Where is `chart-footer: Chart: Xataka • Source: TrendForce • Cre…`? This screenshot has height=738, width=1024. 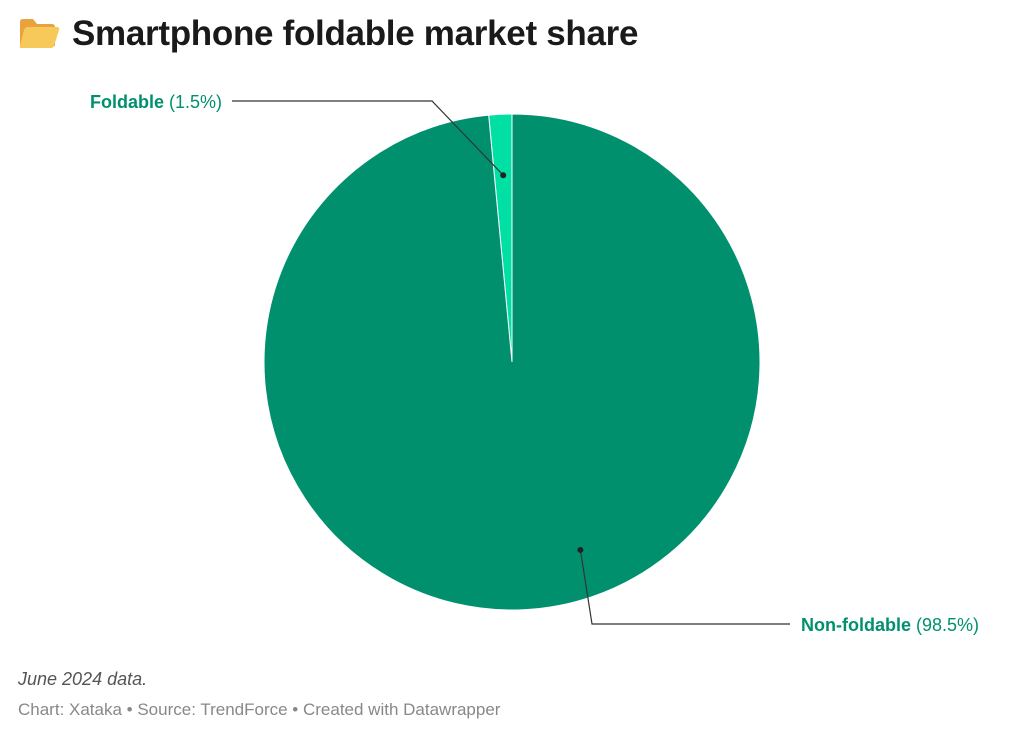
chart-footer: Chart: Xataka • Source: TrendForce • Cre… is located at coordinates (259, 709).